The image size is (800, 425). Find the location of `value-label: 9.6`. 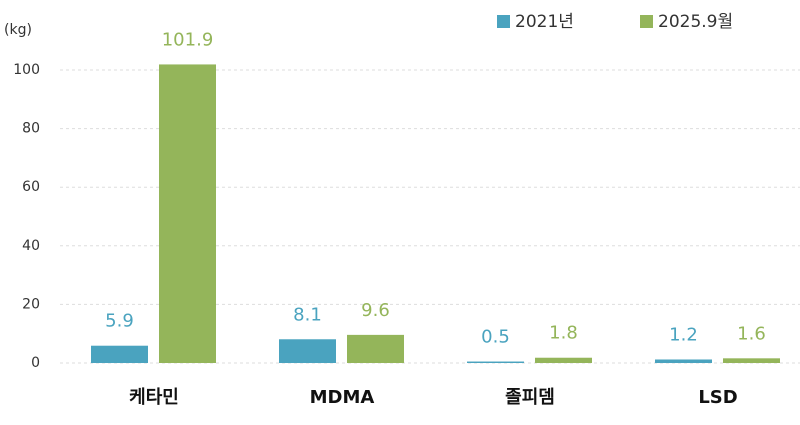

value-label: 9.6 is located at coordinates (375, 310).